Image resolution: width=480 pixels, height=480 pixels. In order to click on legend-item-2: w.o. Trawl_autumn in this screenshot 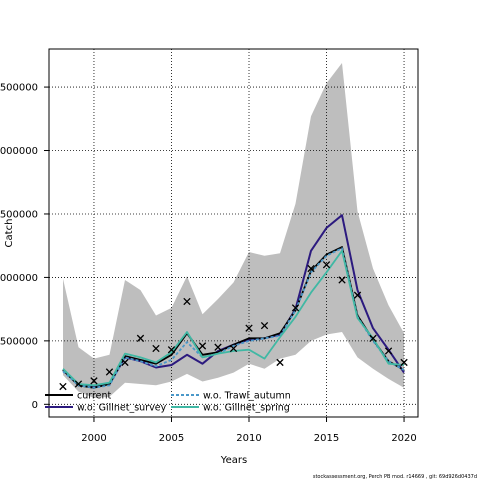, I will do `click(231, 396)`.